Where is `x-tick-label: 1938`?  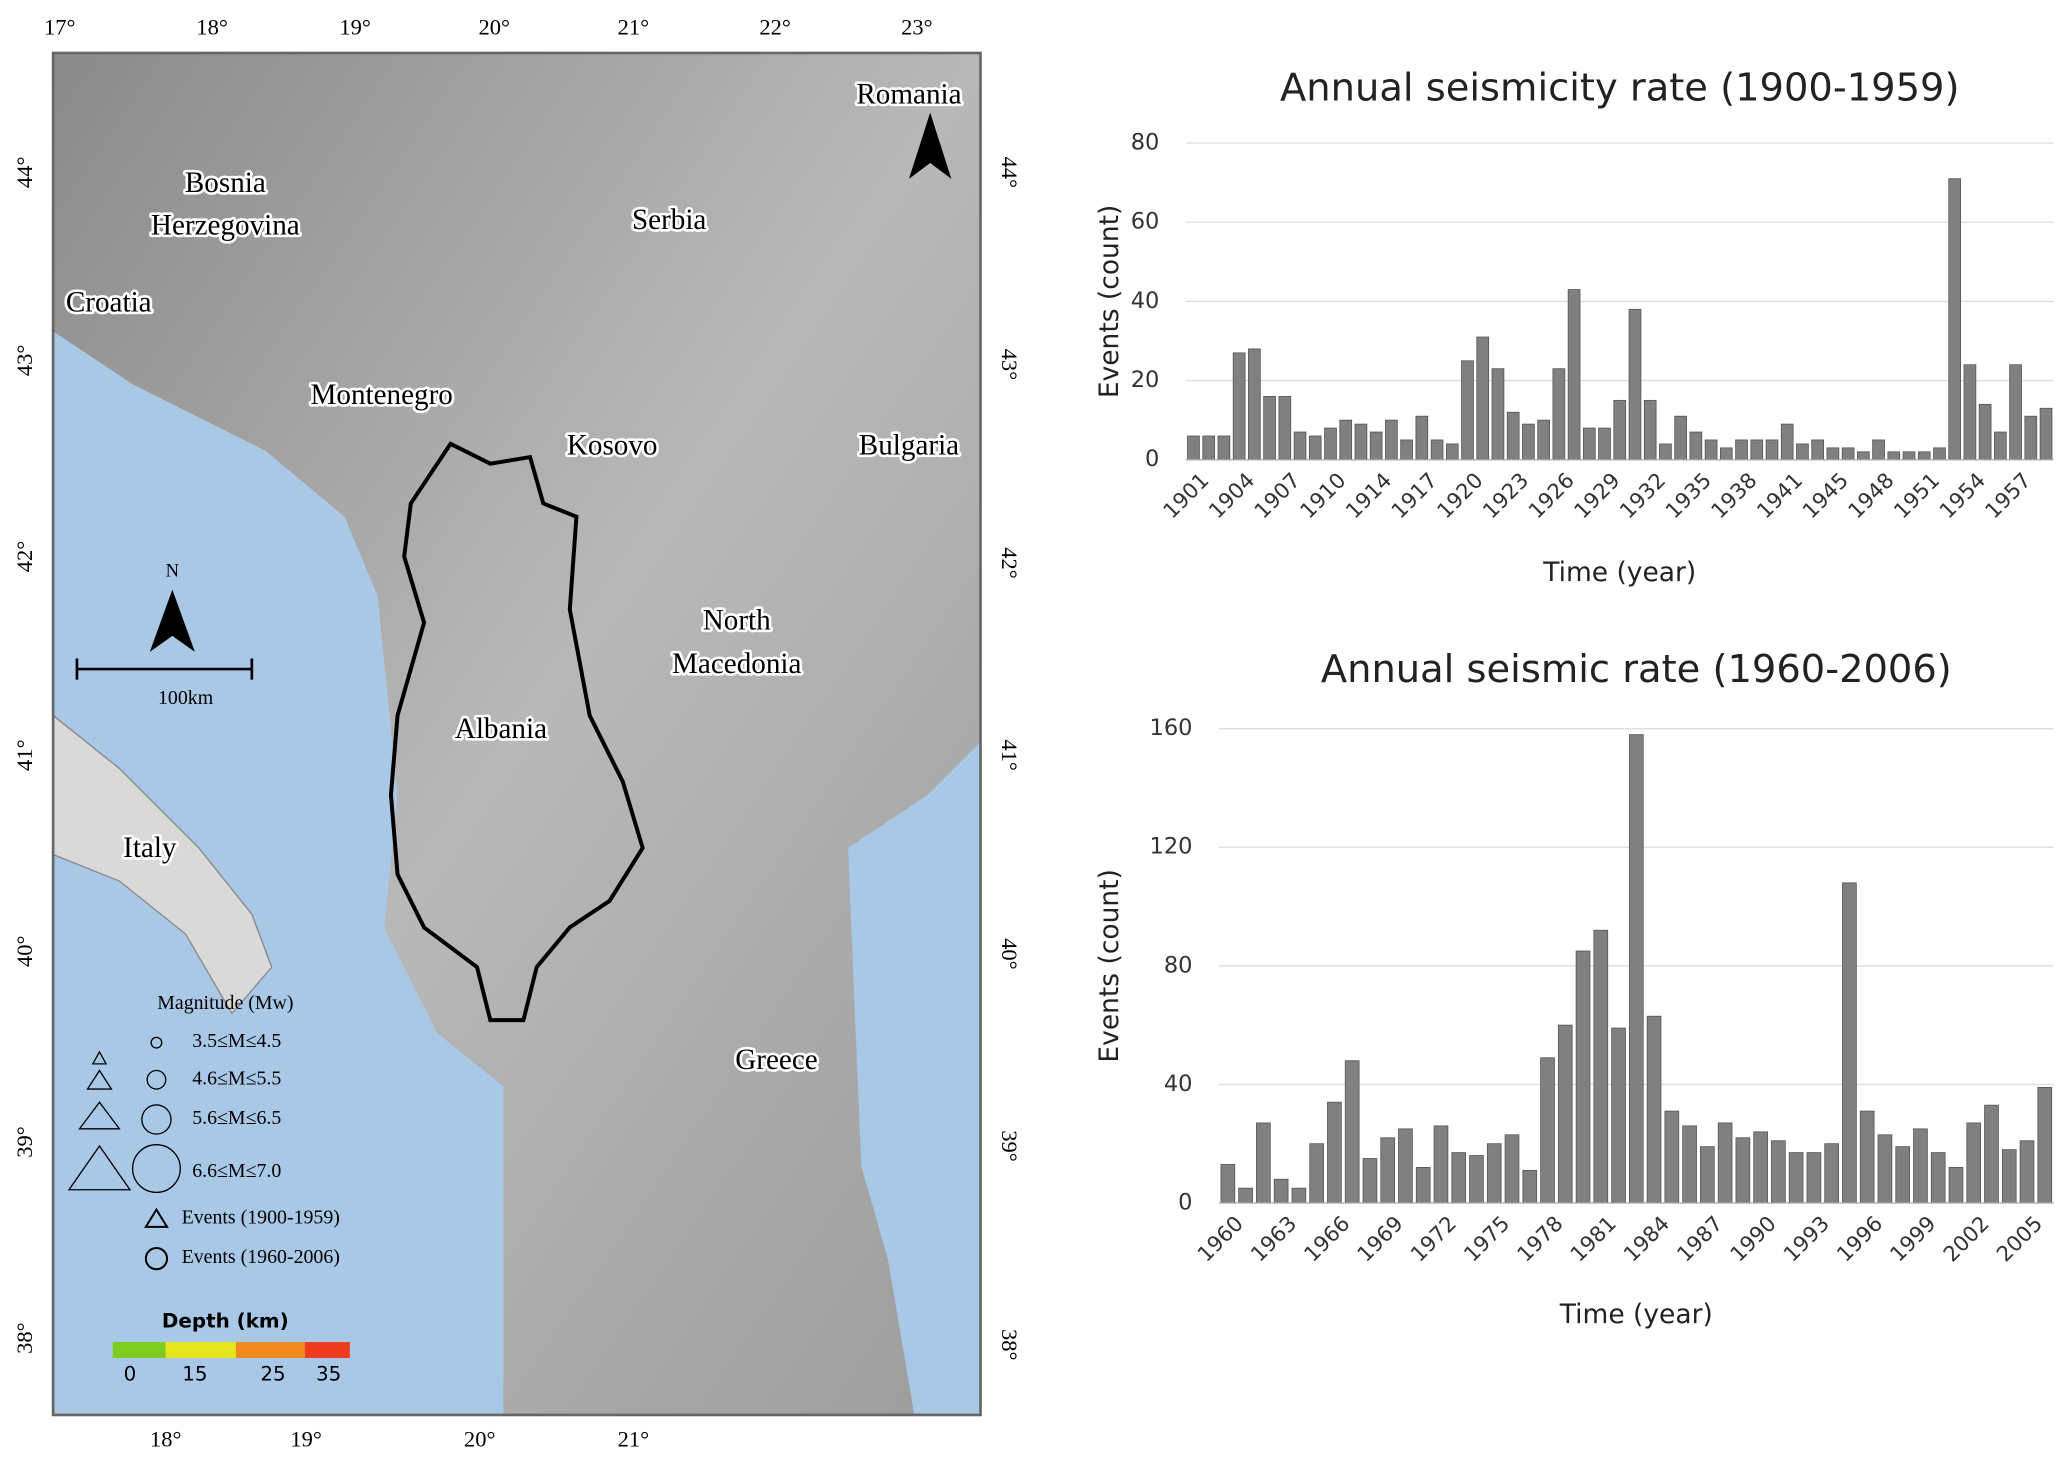 x-tick-label: 1938 is located at coordinates (1734, 495).